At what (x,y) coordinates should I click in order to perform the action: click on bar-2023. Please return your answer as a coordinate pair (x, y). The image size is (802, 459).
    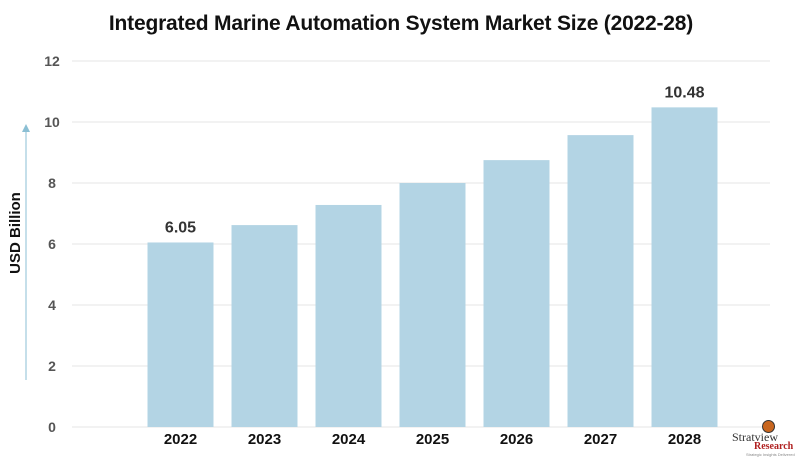
    Looking at the image, I should click on (264, 326).